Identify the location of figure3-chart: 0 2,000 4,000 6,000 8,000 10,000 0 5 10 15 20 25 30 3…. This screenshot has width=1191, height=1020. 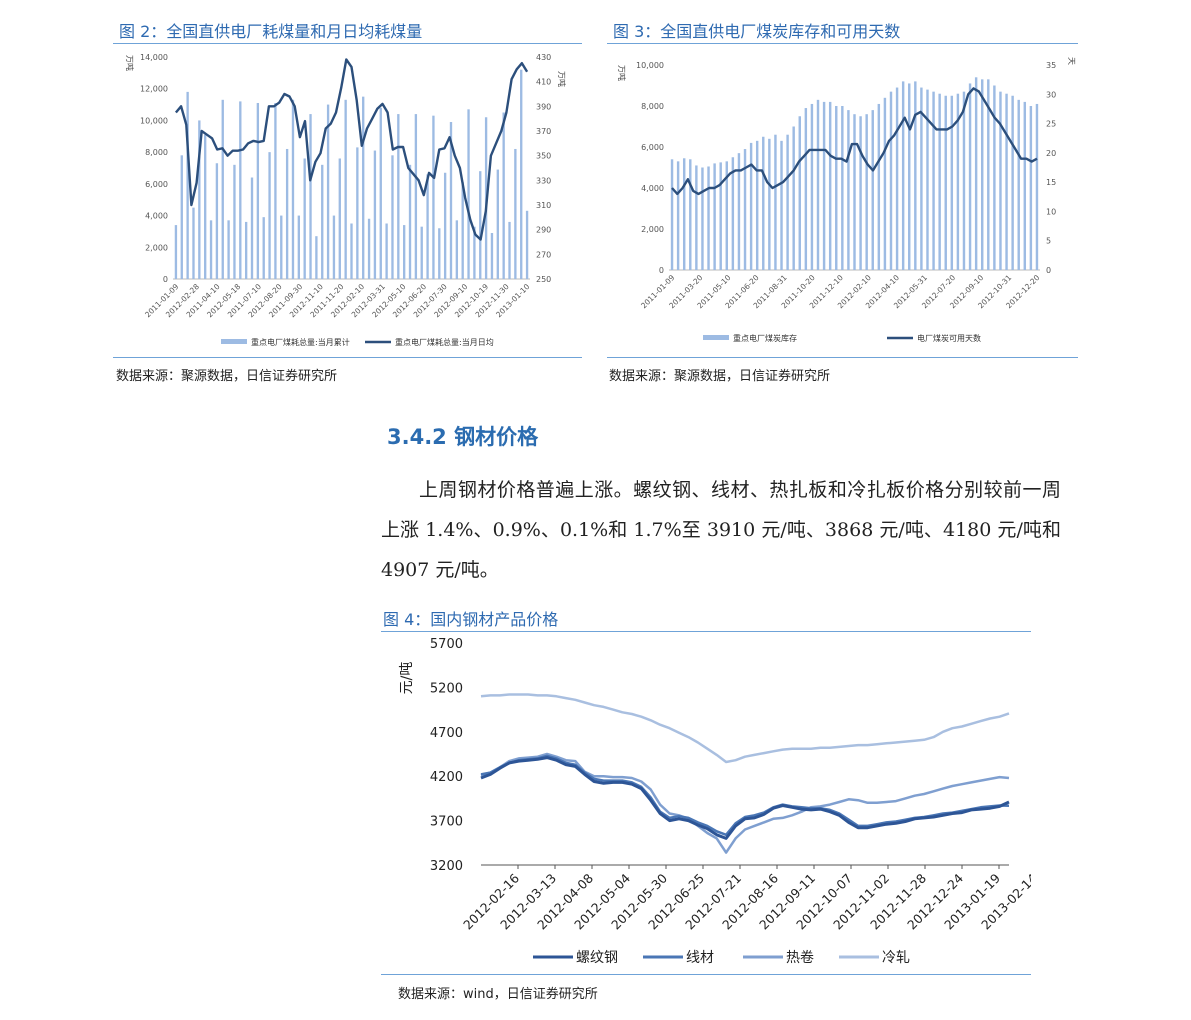
(846, 200).